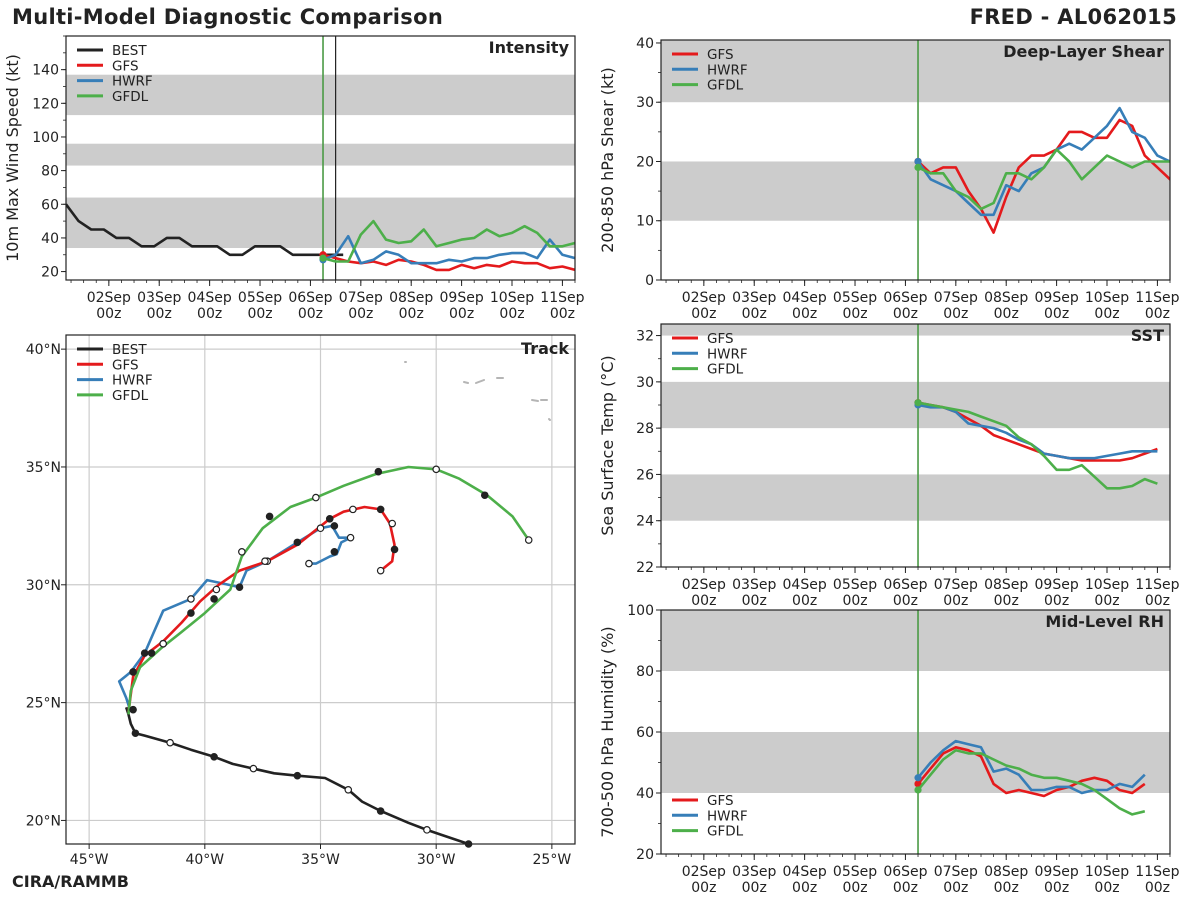  I want to click on track-line-best, so click(299, 775).